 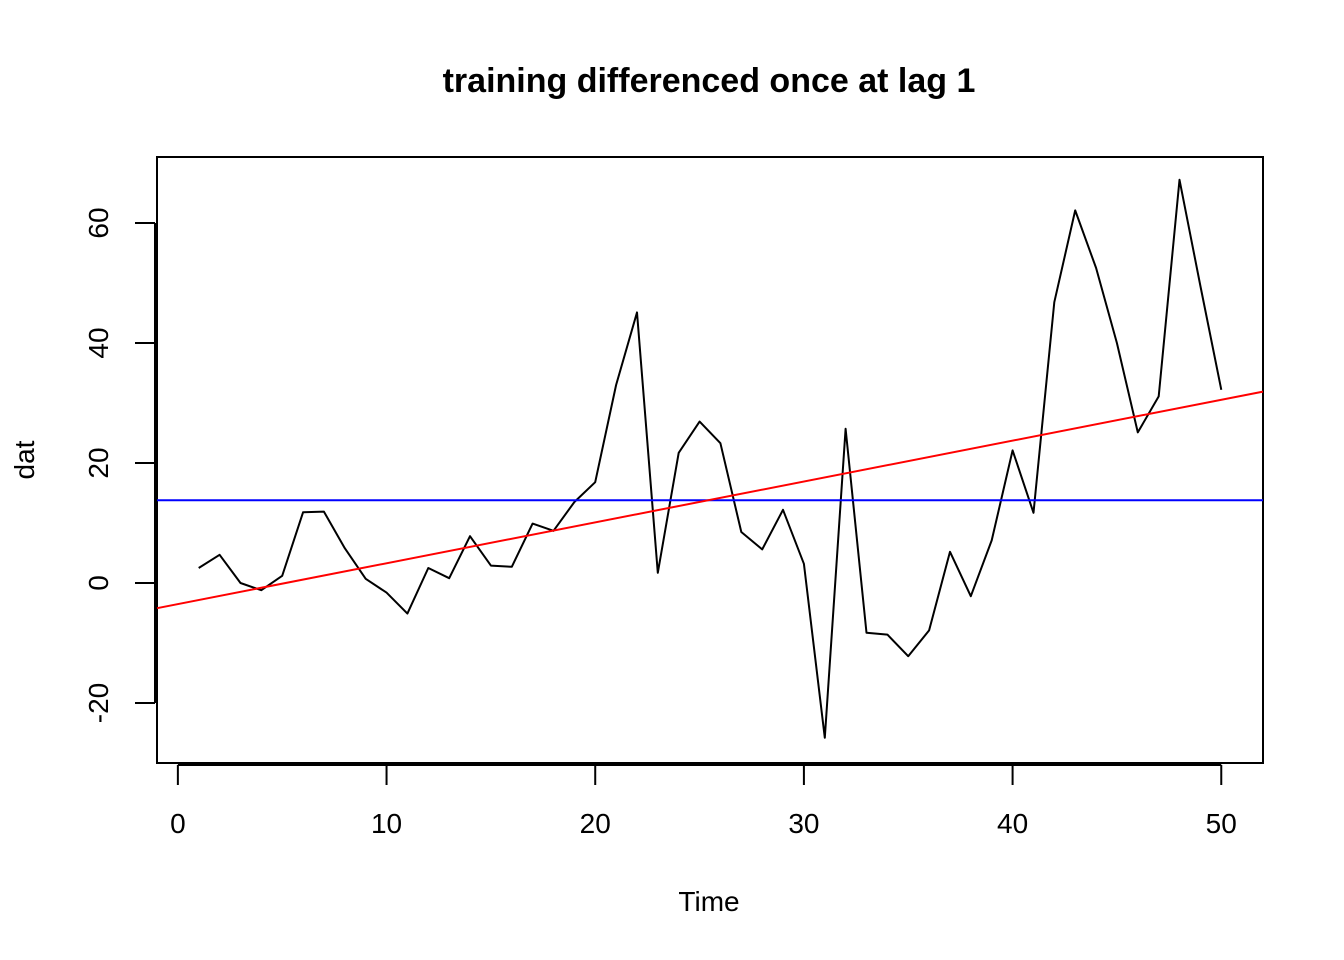 What do you see at coordinates (98, 703) in the screenshot?
I see `y-tick-label: -20` at bounding box center [98, 703].